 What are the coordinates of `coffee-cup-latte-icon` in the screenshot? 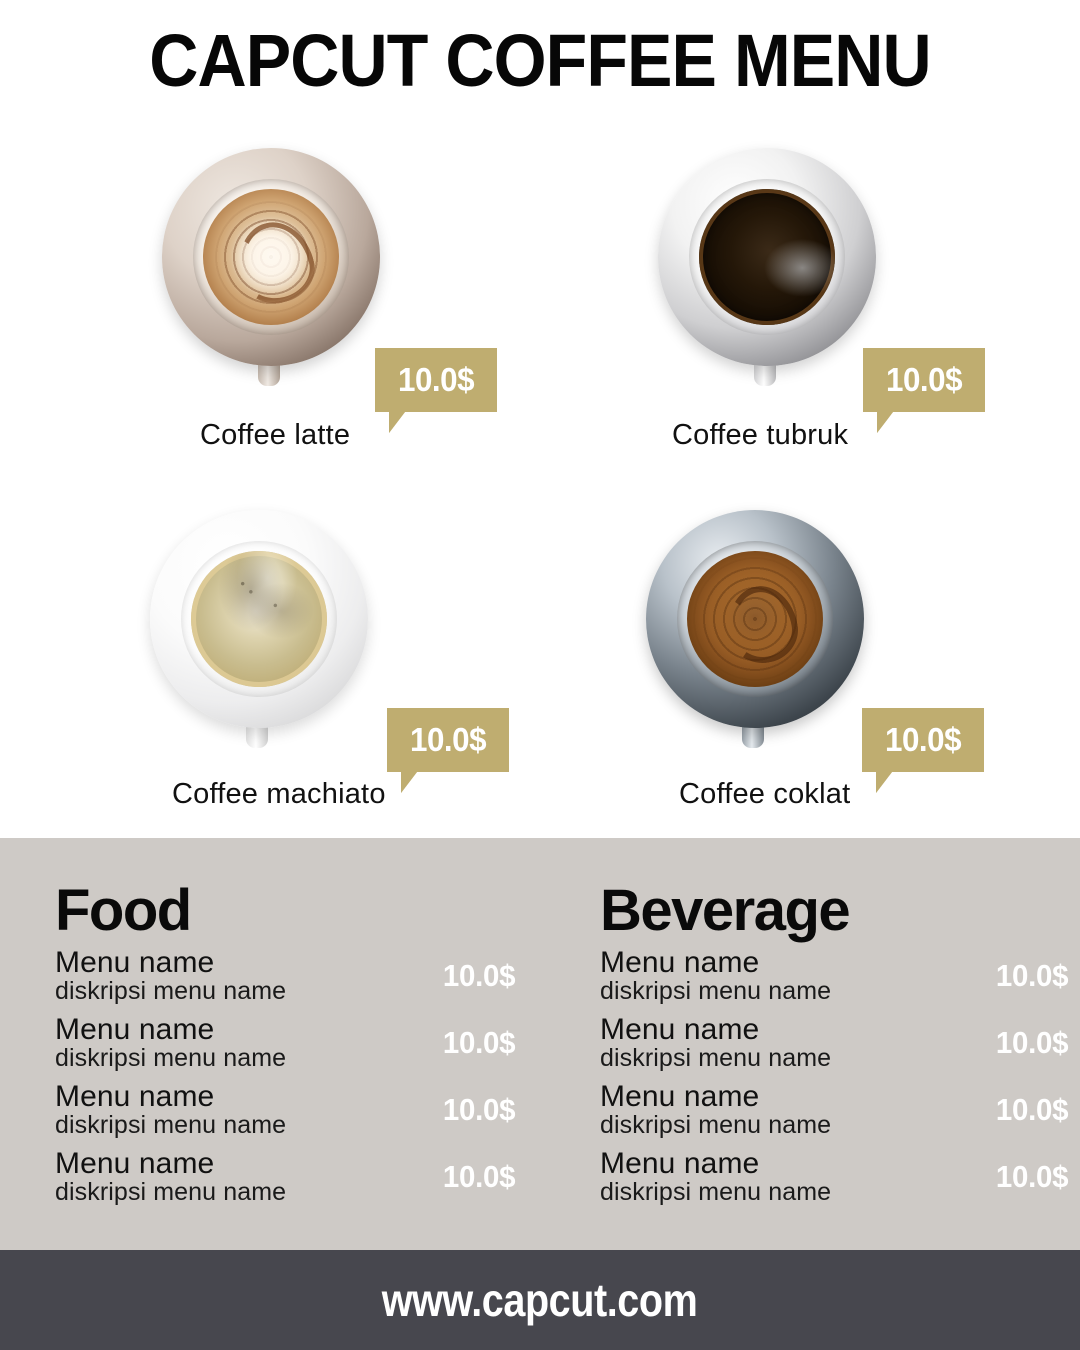 It's located at (271, 267).